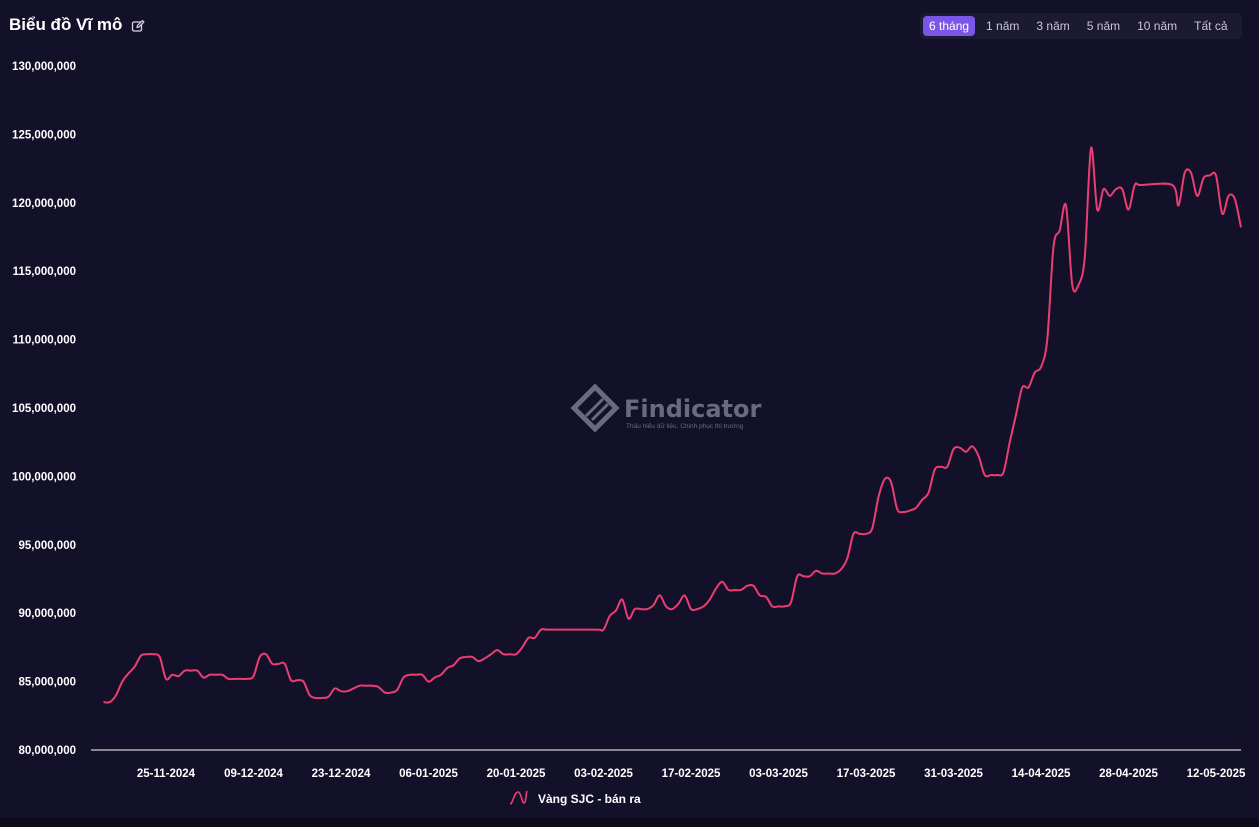 Image resolution: width=1259 pixels, height=827 pixels. I want to click on legend-series-label: Vàng SJC - bán ra, so click(589, 799).